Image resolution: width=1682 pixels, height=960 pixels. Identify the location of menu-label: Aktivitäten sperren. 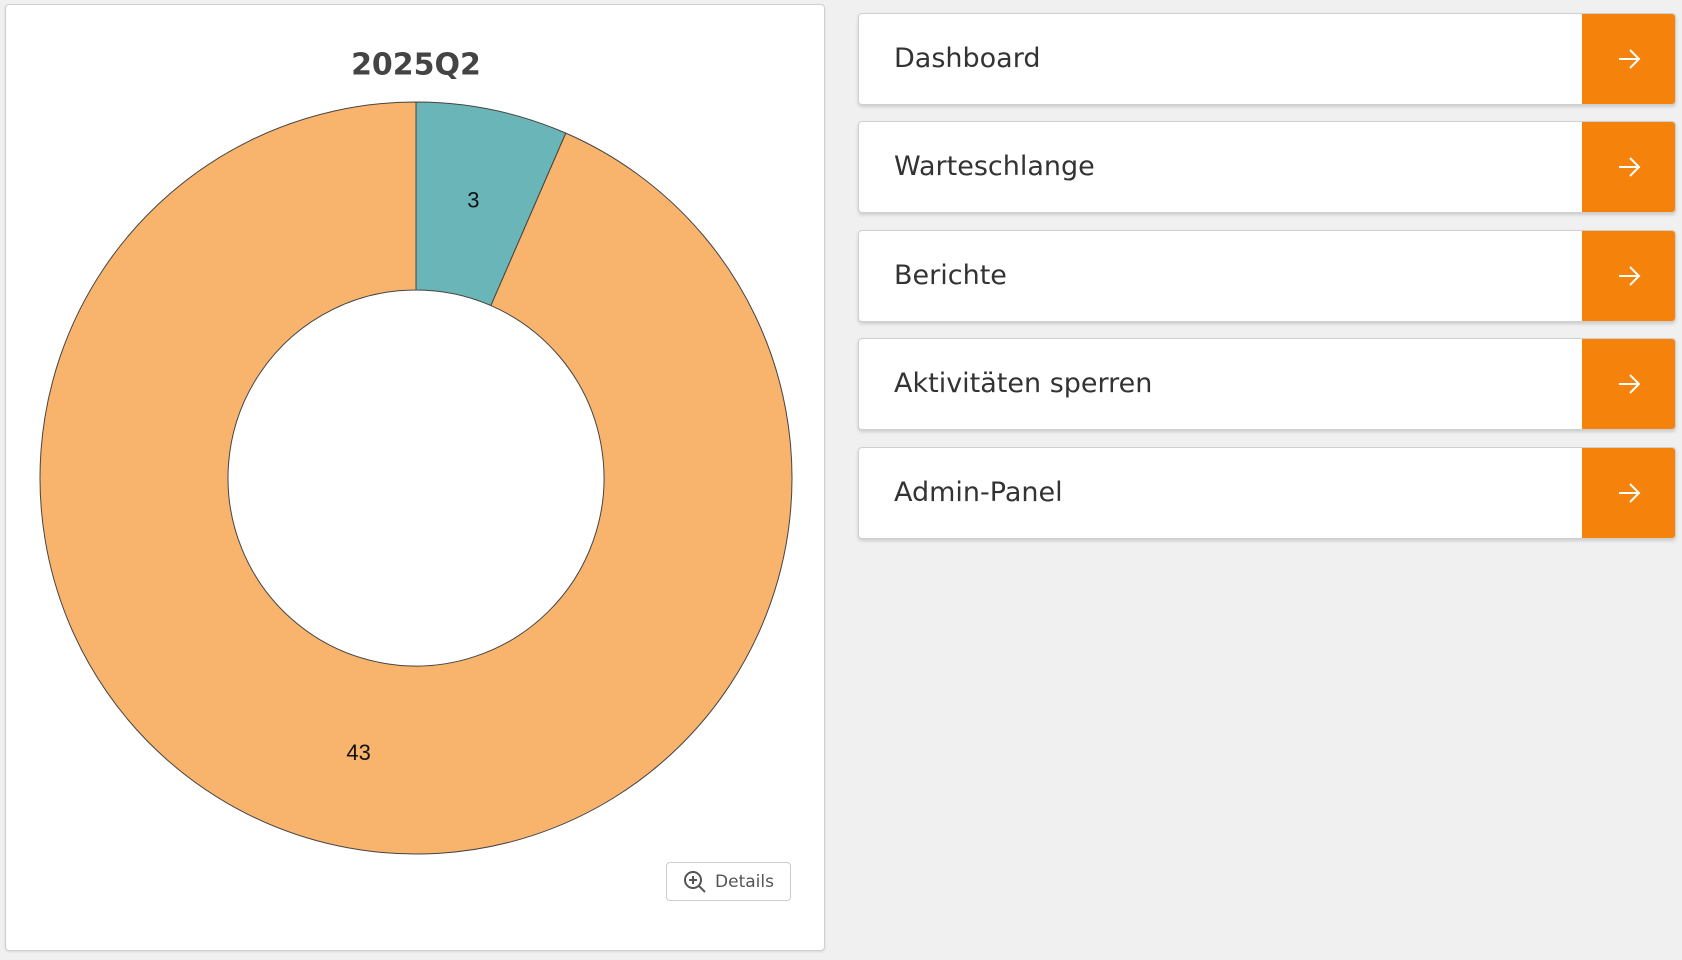
(1023, 383).